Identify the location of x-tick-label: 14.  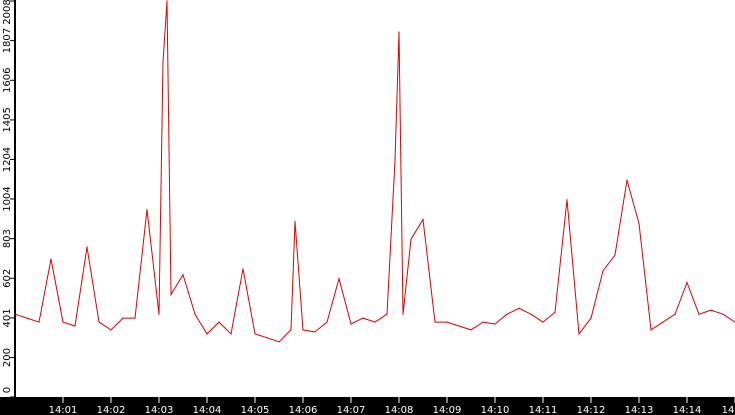
(728, 410).